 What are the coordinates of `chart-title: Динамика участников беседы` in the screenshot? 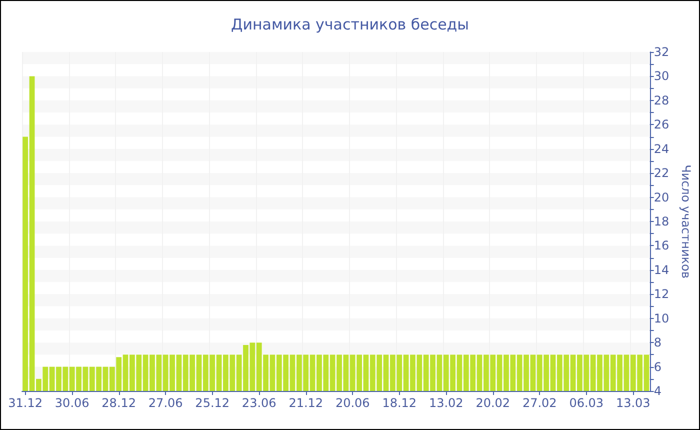 It's located at (350, 25).